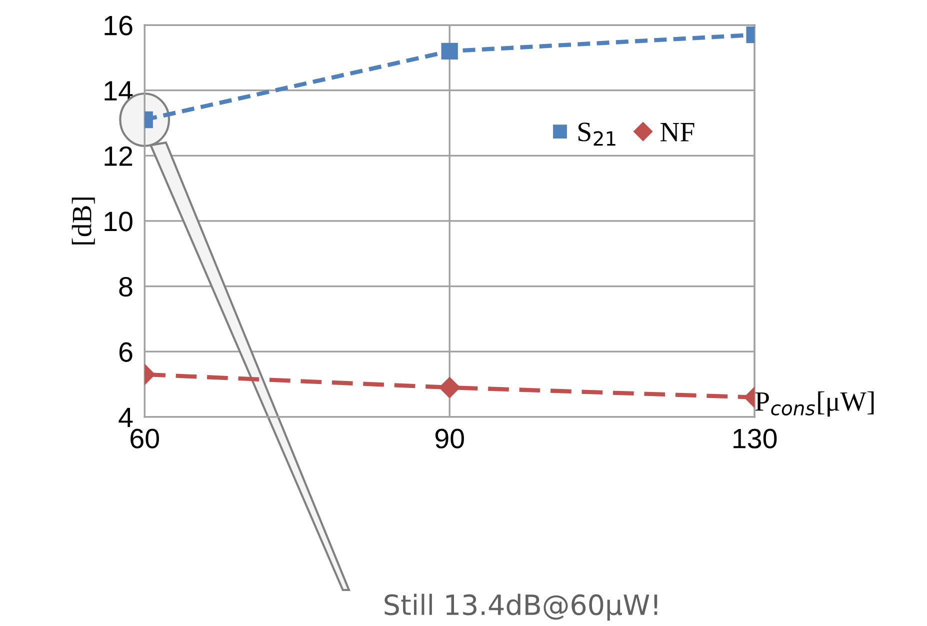  I want to click on y-tick-label: 12, so click(118, 156).